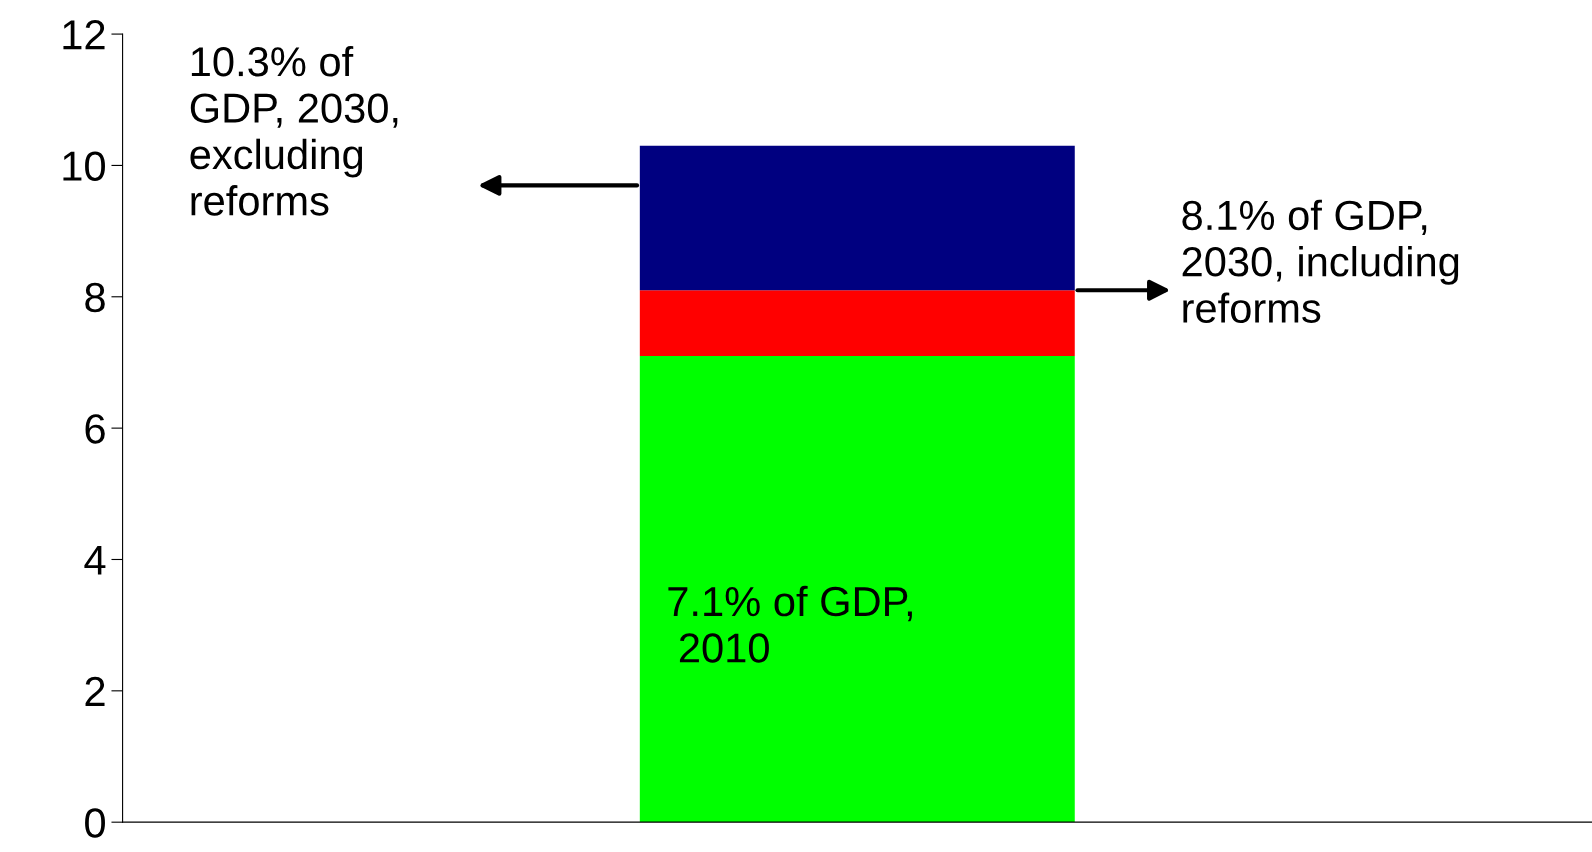  I want to click on y-tick-label: 4, so click(95, 560).